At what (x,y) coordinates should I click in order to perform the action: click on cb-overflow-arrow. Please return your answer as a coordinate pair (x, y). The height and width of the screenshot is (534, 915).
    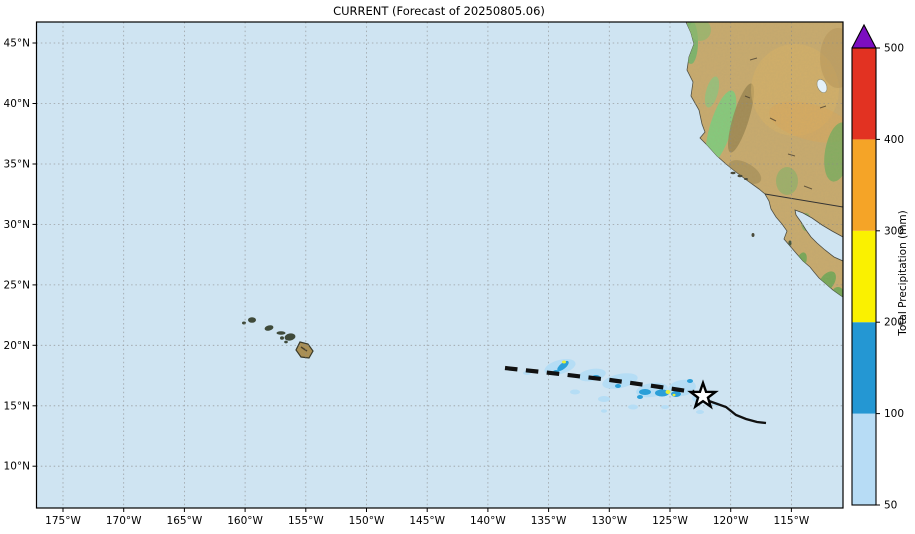
    Looking at the image, I should click on (864, 36).